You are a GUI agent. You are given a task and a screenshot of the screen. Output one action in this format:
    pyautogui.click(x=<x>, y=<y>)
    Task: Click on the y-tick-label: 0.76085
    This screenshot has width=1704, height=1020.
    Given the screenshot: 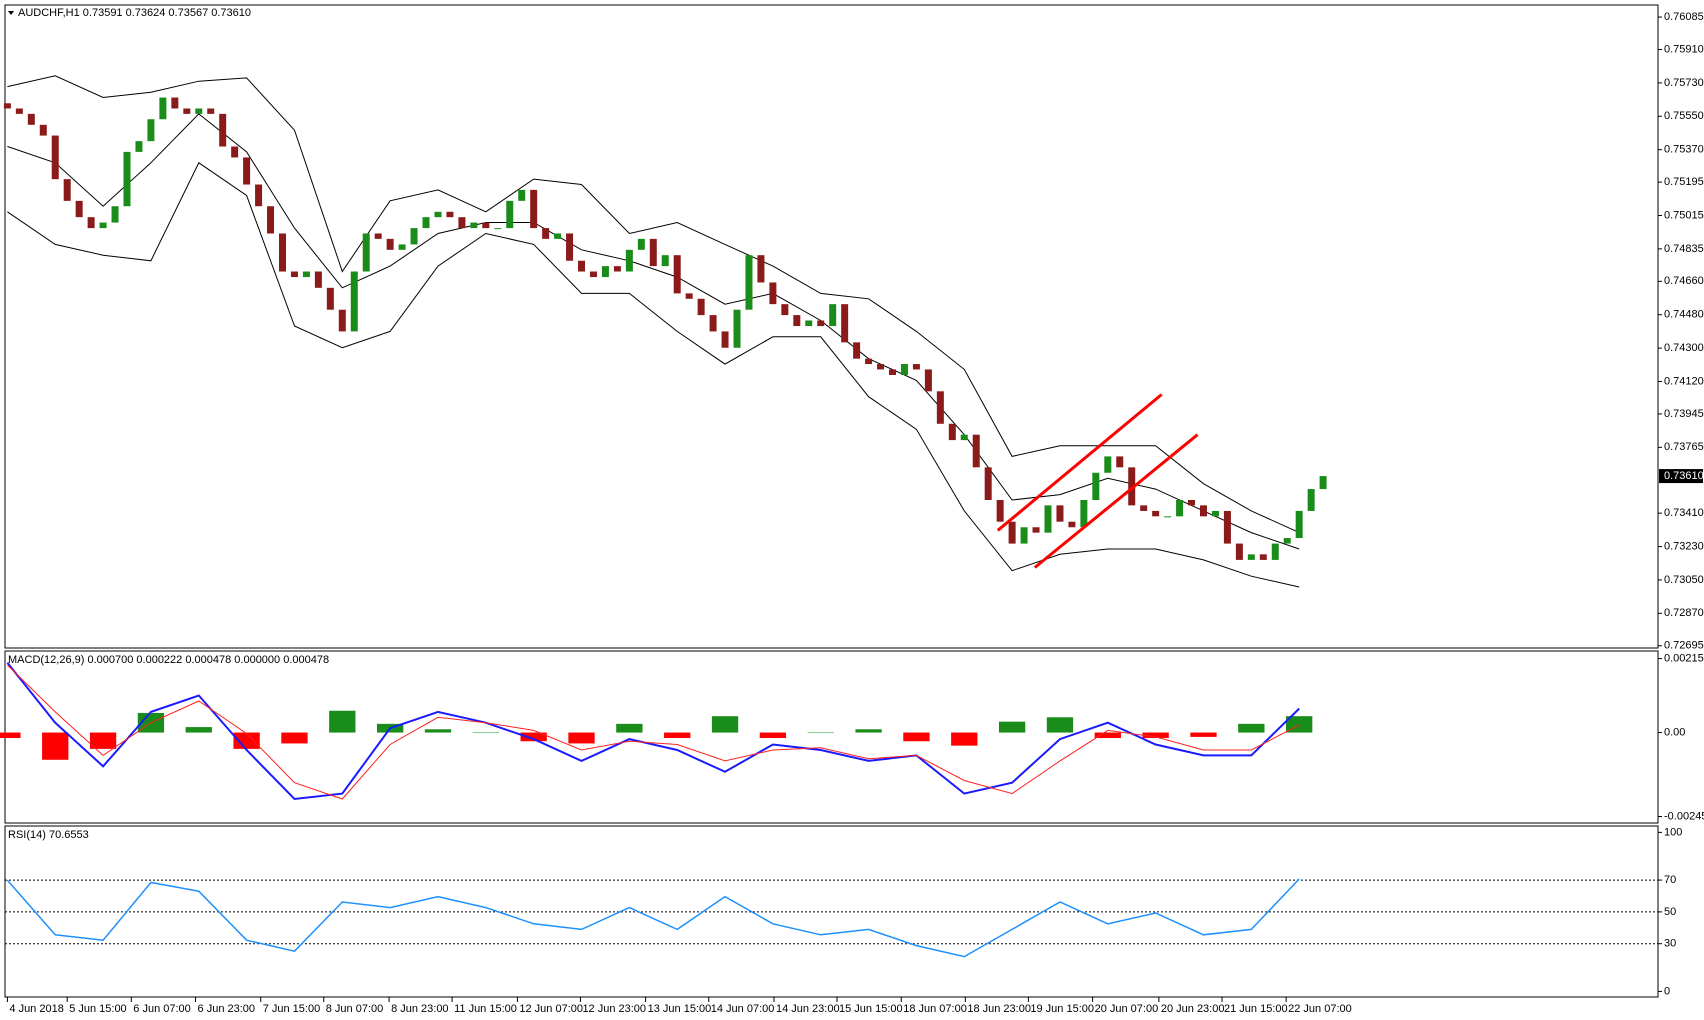 What is the action you would take?
    pyautogui.click(x=1684, y=17)
    